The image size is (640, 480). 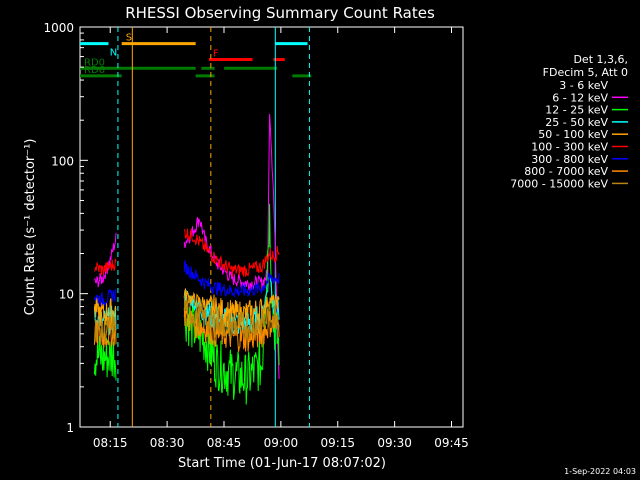 I want to click on status-bar-label: F, so click(x=216, y=54).